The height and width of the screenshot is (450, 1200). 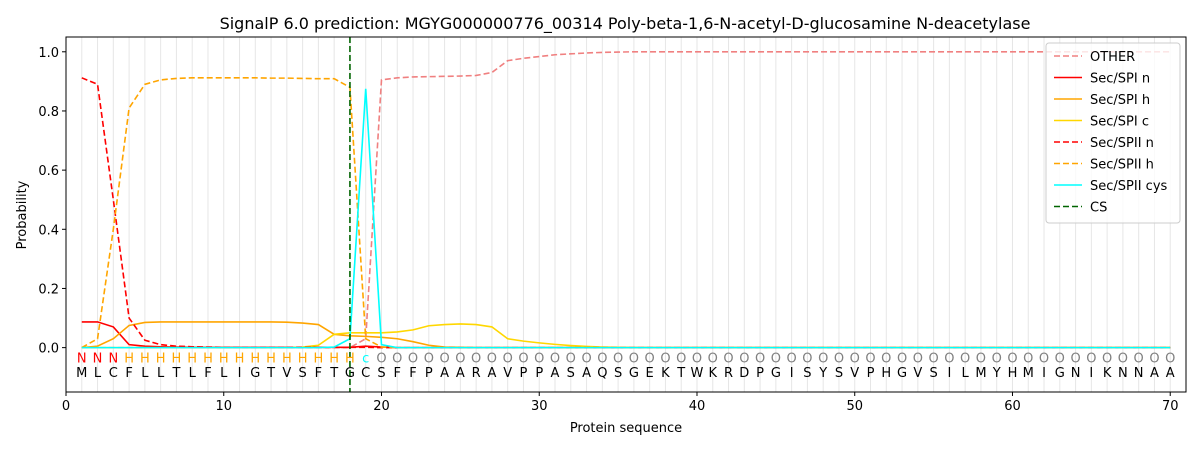 What do you see at coordinates (22, 214) in the screenshot?
I see `y-axis-label: Probability` at bounding box center [22, 214].